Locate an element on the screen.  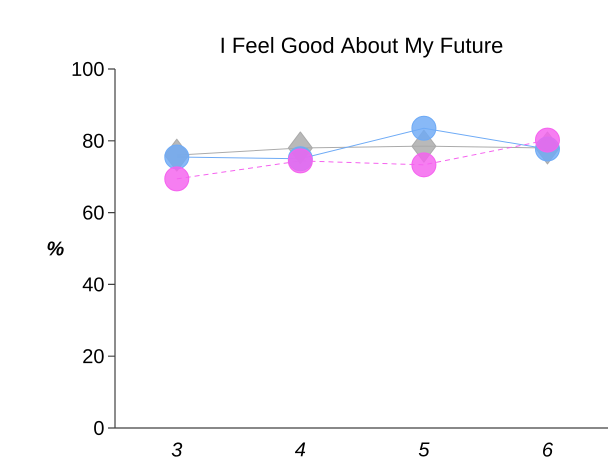
y-tick-label: 80 is located at coordinates (93, 141).